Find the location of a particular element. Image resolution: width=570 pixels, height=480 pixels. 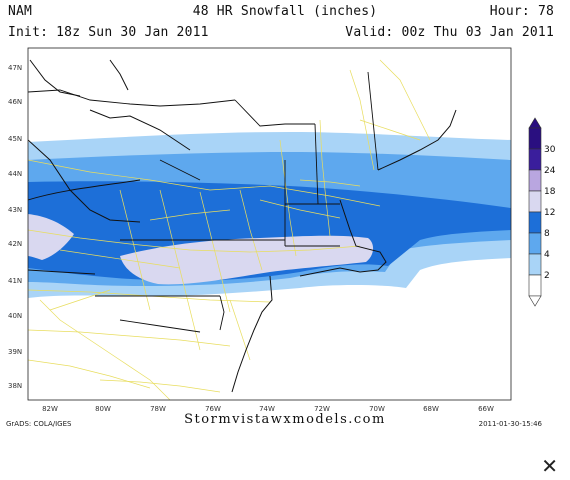

valid-time: Valid: 00z Thu 03 Jan 2011 is located at coordinates (449, 32).